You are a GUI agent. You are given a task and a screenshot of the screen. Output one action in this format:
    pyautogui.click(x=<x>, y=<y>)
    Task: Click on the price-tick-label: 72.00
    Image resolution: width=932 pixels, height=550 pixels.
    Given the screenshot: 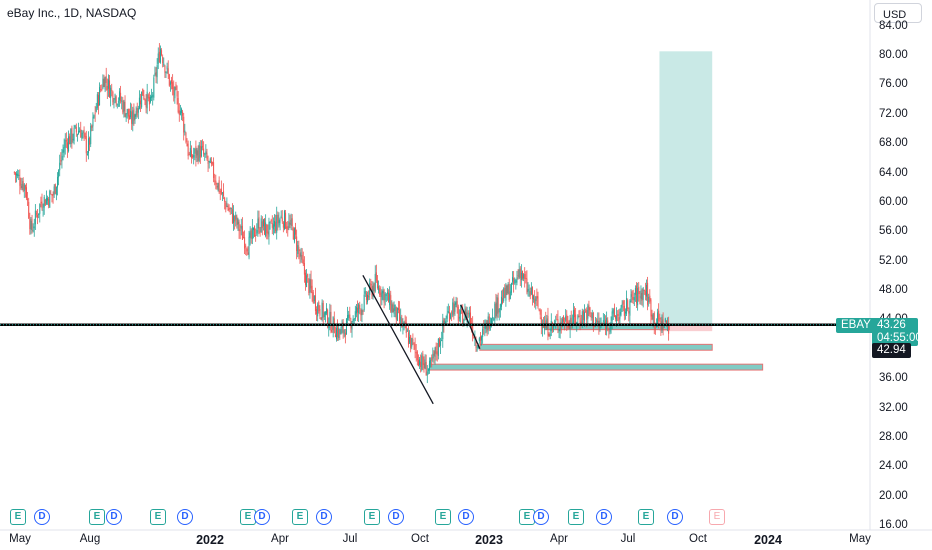 What is the action you would take?
    pyautogui.click(x=893, y=113)
    